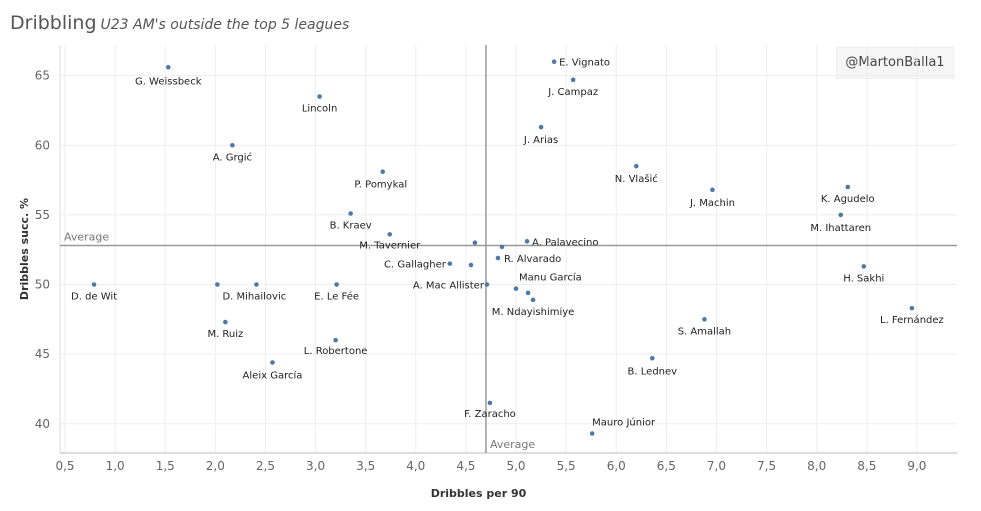  What do you see at coordinates (584, 63) in the screenshot?
I see `data-point-label: E. Vignato` at bounding box center [584, 63].